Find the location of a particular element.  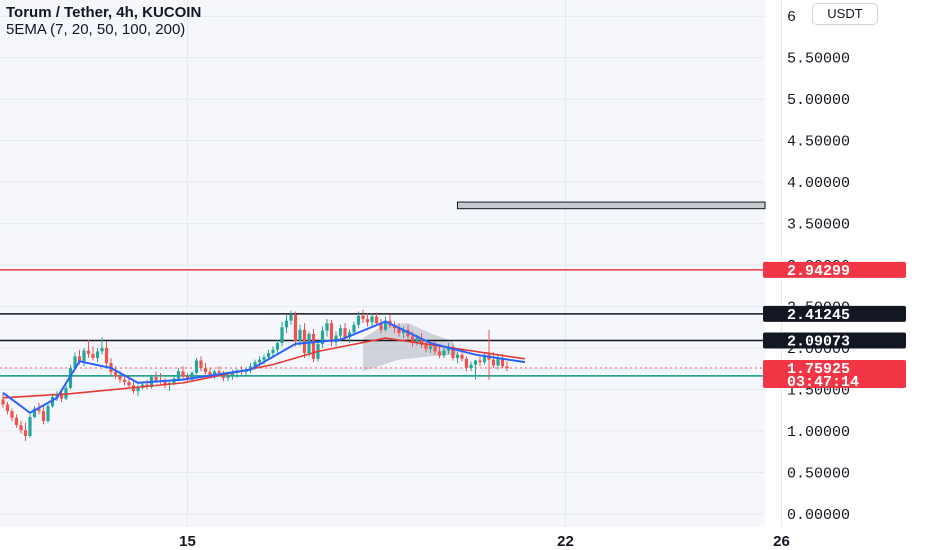

ema-fast-line is located at coordinates (264, 367).